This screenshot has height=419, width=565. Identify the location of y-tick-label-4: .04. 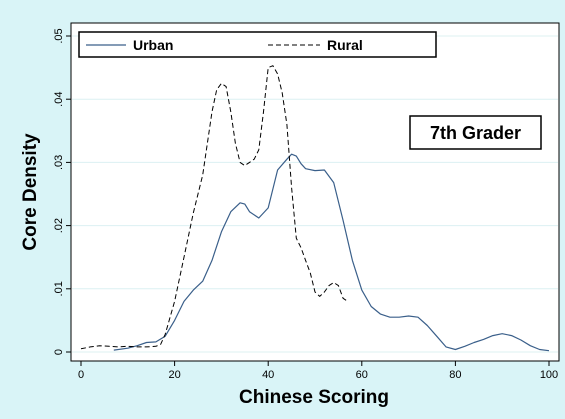
(59, 99).